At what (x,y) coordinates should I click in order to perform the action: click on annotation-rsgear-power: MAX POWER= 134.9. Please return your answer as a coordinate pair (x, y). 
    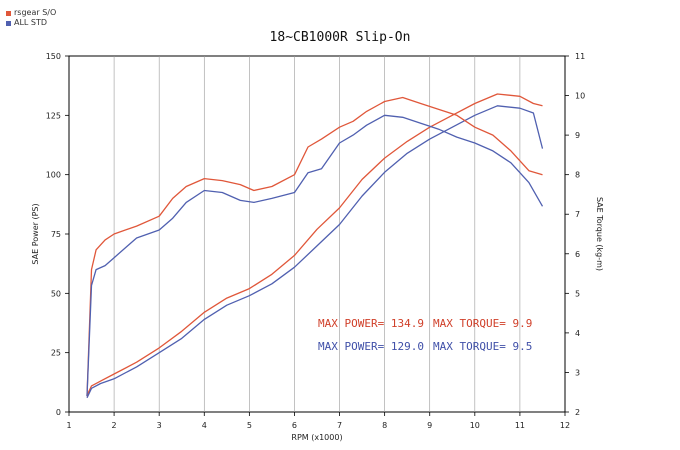
    Looking at the image, I should click on (371, 323).